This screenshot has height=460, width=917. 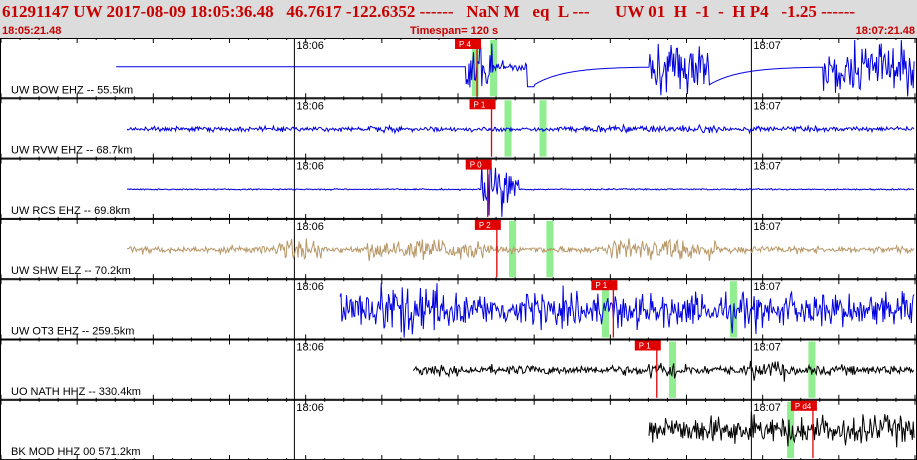 What do you see at coordinates (885, 31) in the screenshot?
I see `end-time: 18:07:21.48` at bounding box center [885, 31].